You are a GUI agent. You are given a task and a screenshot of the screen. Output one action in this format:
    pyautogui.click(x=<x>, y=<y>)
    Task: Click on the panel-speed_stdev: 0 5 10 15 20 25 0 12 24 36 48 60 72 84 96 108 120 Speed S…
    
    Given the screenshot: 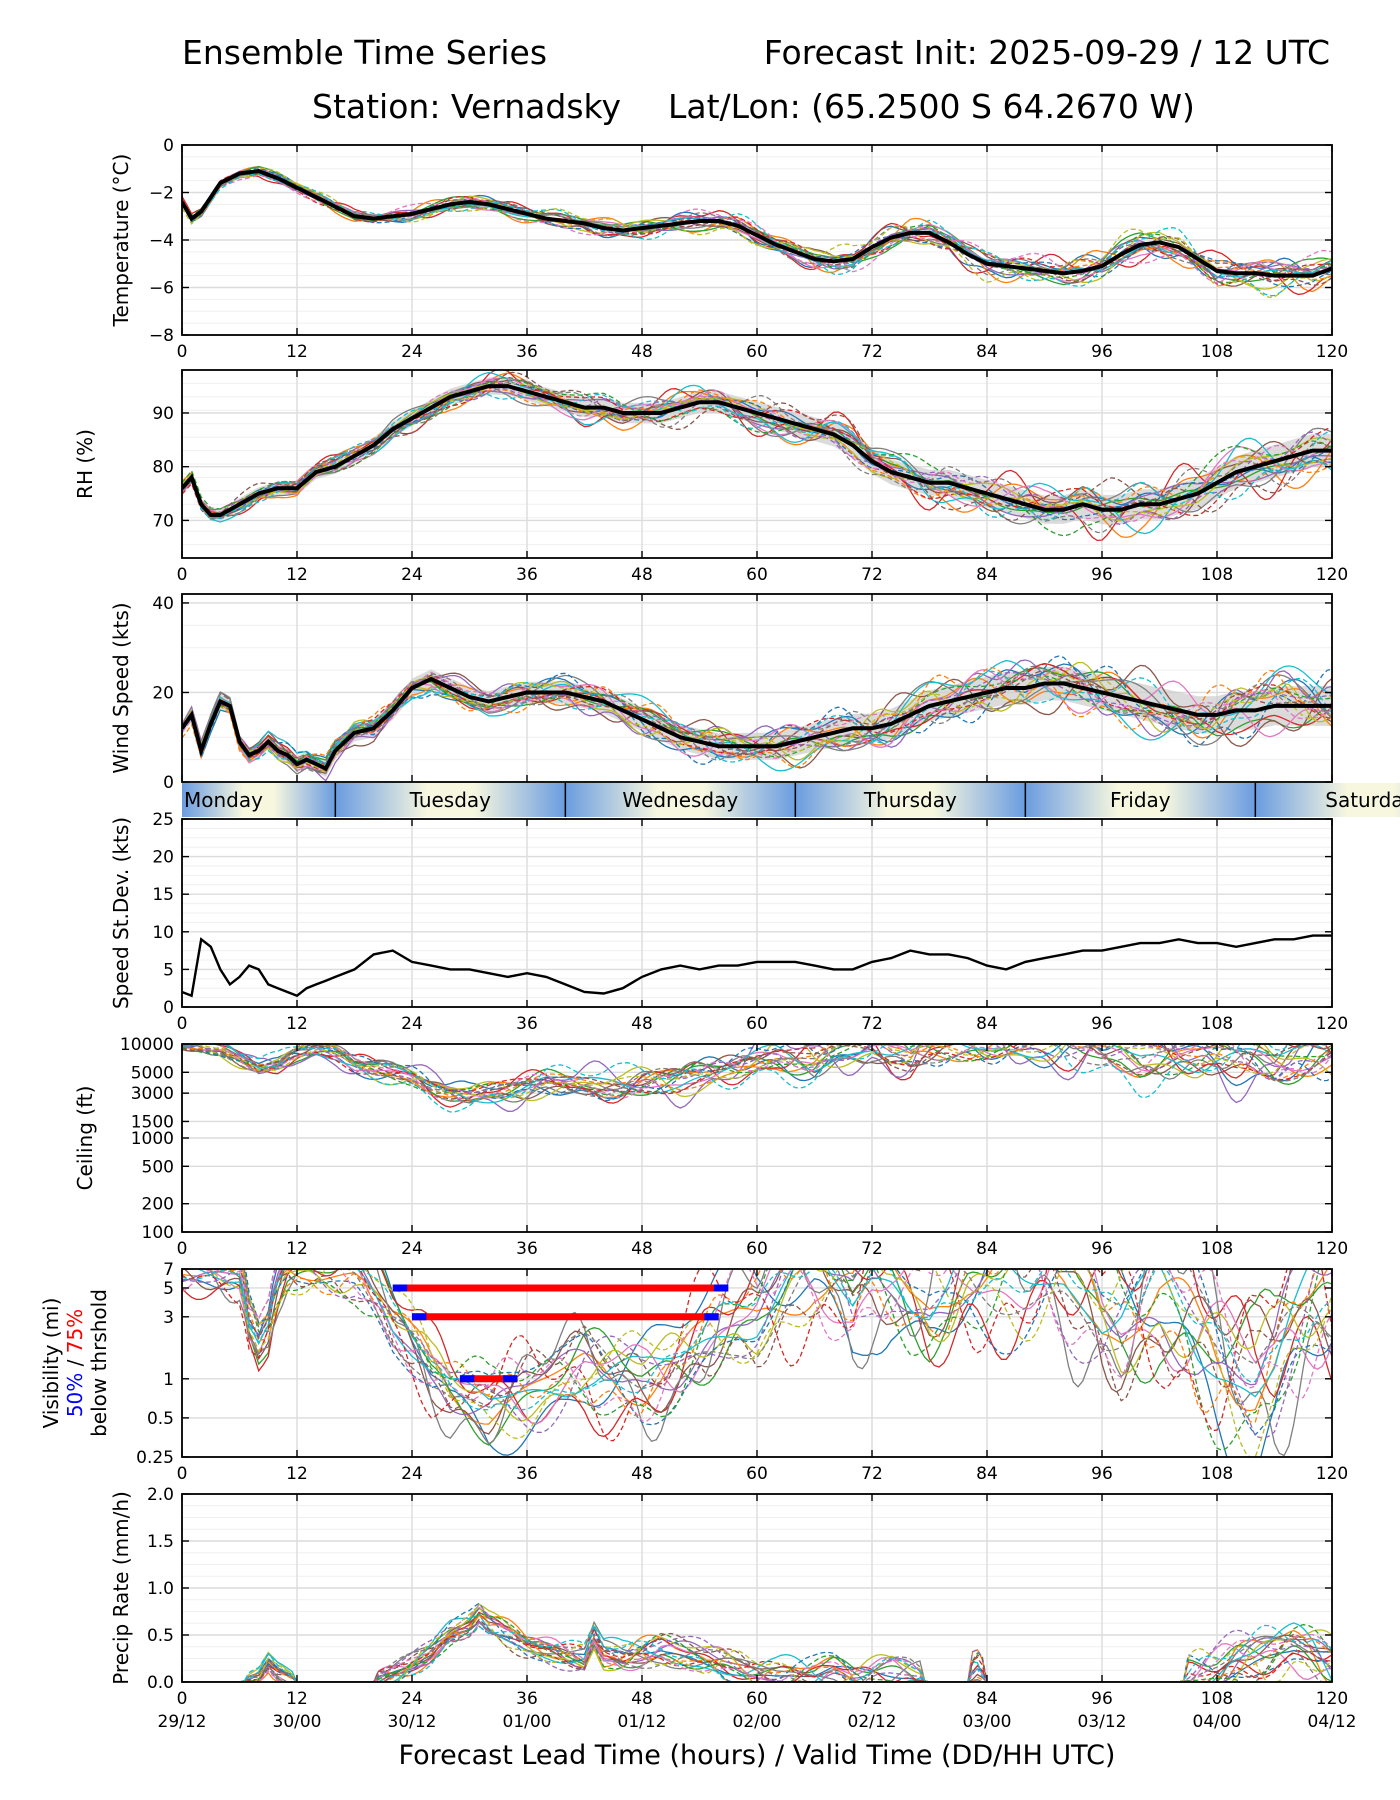 What is the action you would take?
    pyautogui.click(x=728, y=922)
    